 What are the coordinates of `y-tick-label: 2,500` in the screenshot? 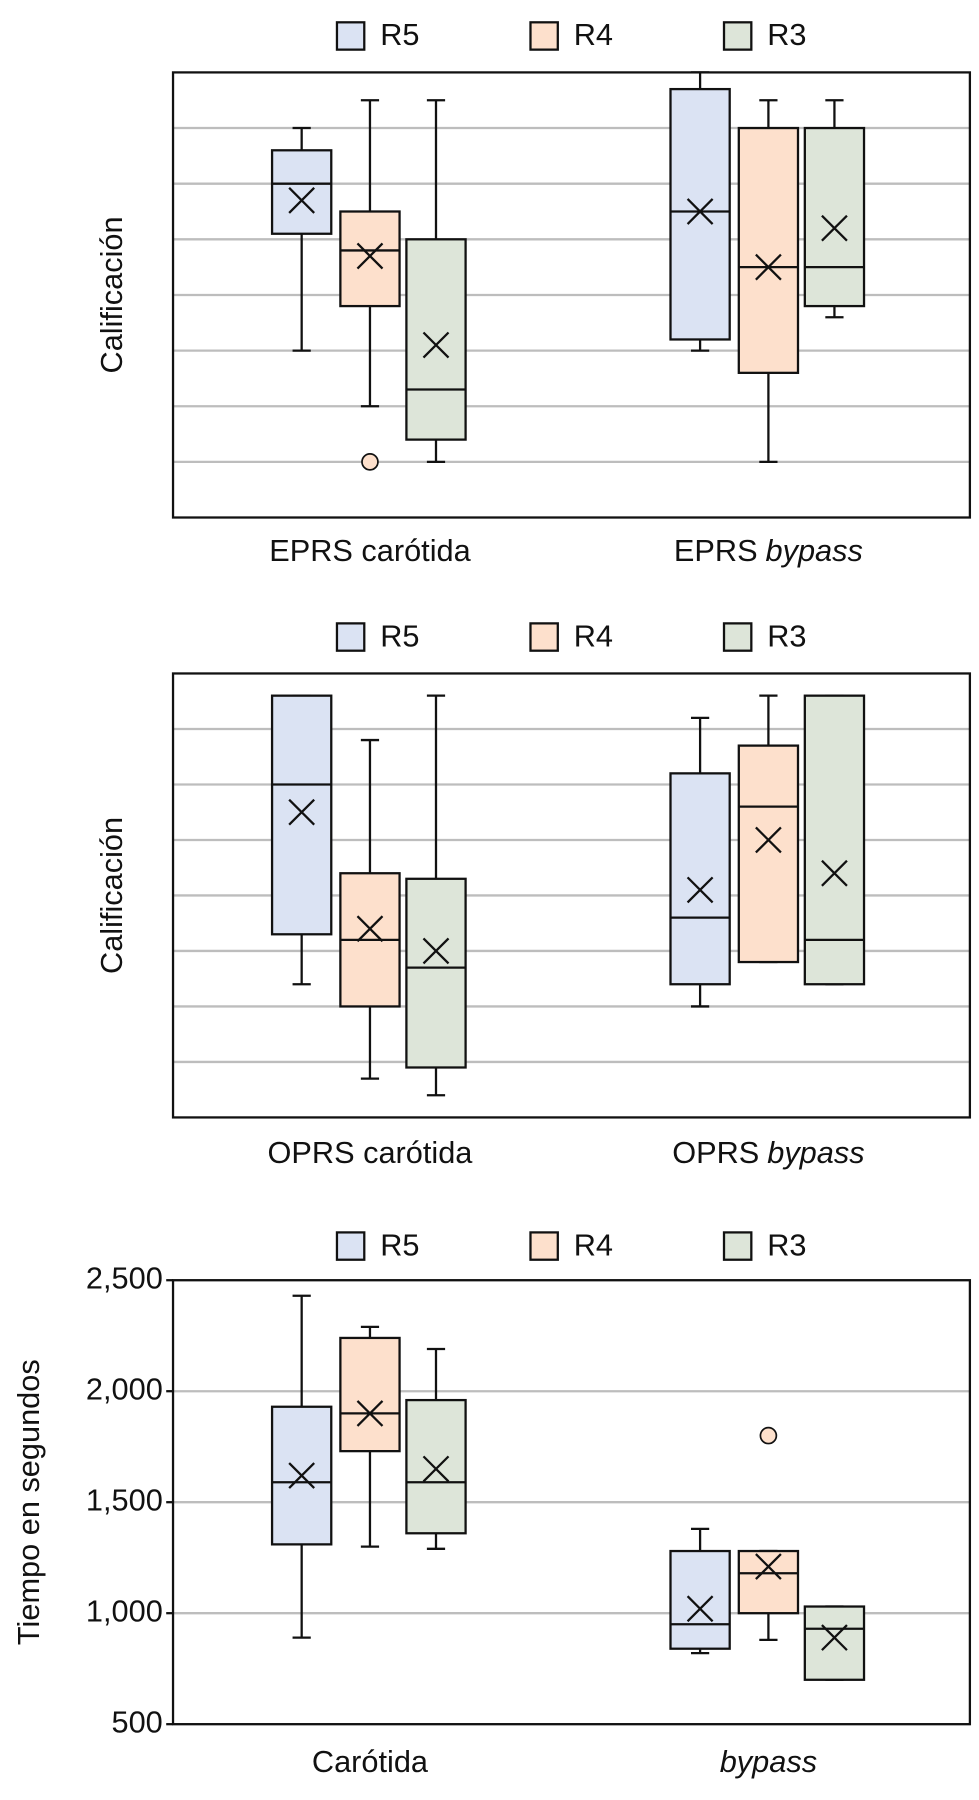 It's located at (124, 1277).